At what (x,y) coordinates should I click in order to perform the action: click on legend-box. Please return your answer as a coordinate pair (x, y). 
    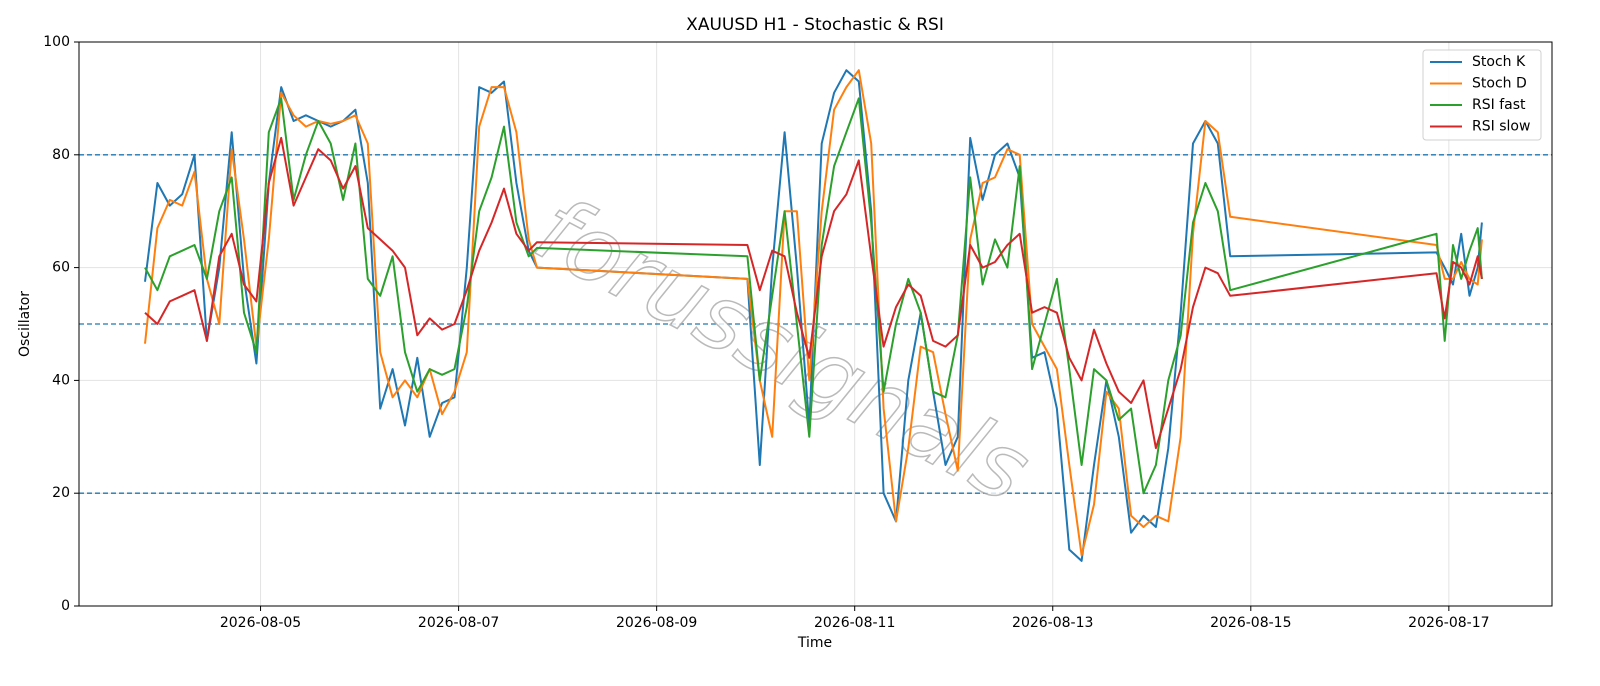
    Looking at the image, I should click on (1482, 95).